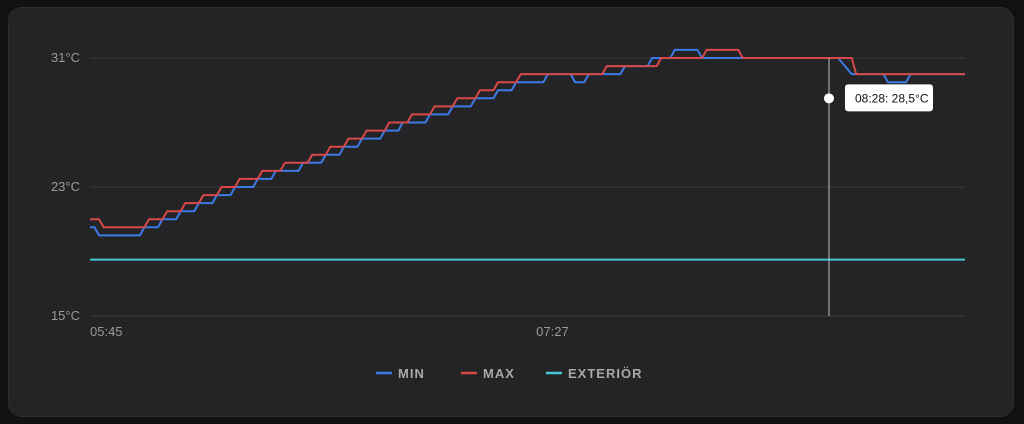 Image resolution: width=1024 pixels, height=424 pixels. I want to click on legend-item-exteriör: EXTERIÖR, so click(594, 373).